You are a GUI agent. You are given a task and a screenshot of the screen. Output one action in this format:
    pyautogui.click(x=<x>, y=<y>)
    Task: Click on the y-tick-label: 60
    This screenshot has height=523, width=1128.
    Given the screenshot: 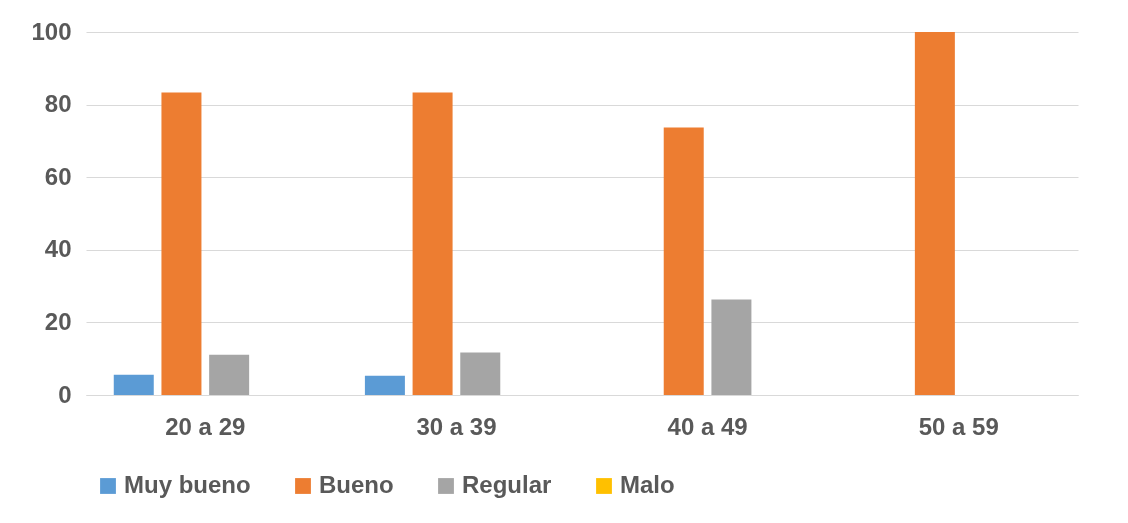 What is the action you would take?
    pyautogui.click(x=58, y=176)
    